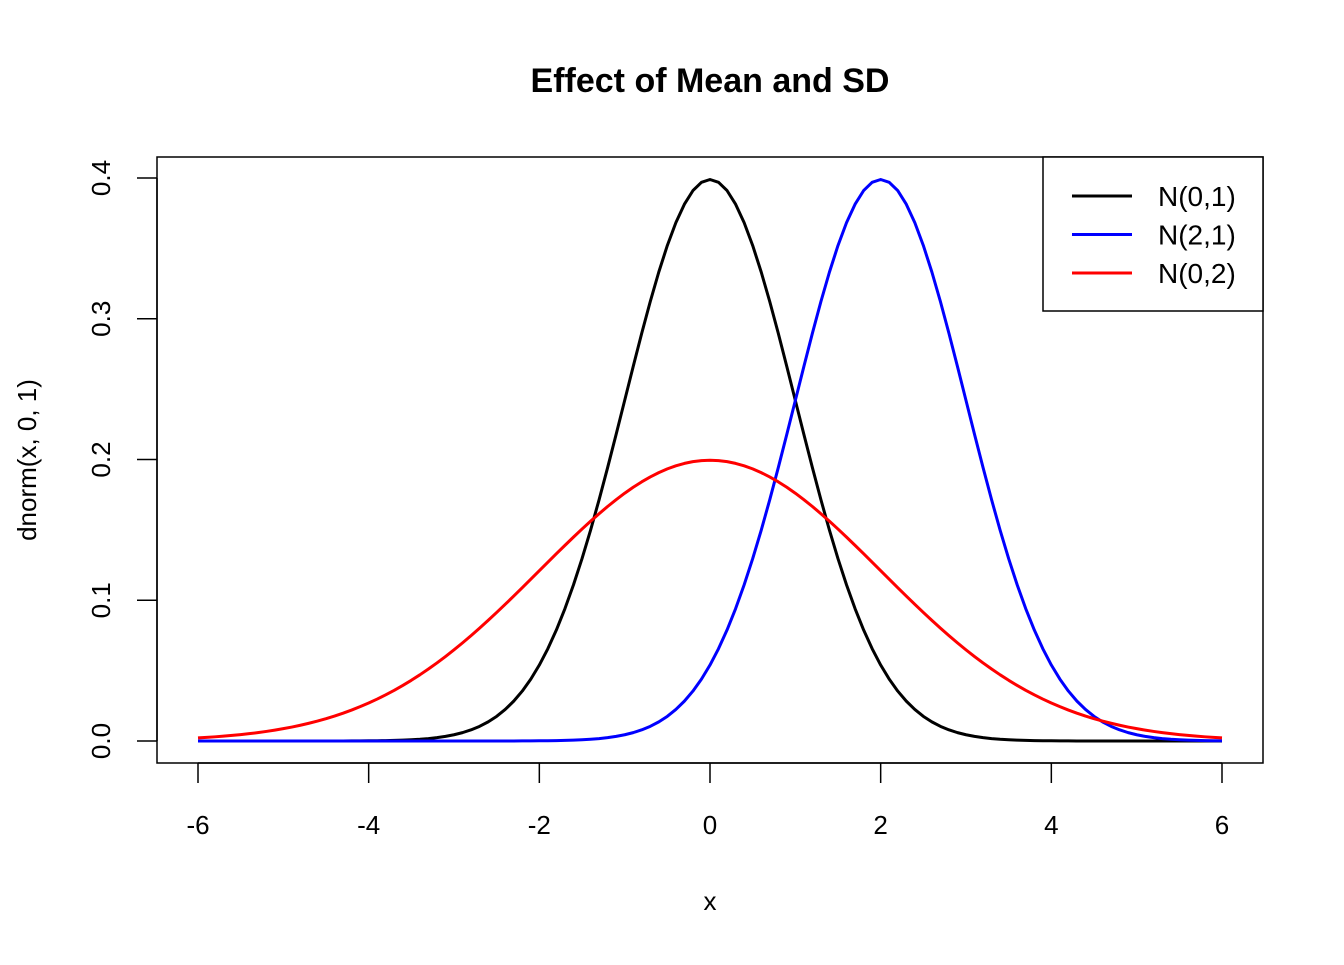 The width and height of the screenshot is (1344, 965). Describe the element at coordinates (101, 600) in the screenshot. I see `y-tick-label: 0.1` at that location.